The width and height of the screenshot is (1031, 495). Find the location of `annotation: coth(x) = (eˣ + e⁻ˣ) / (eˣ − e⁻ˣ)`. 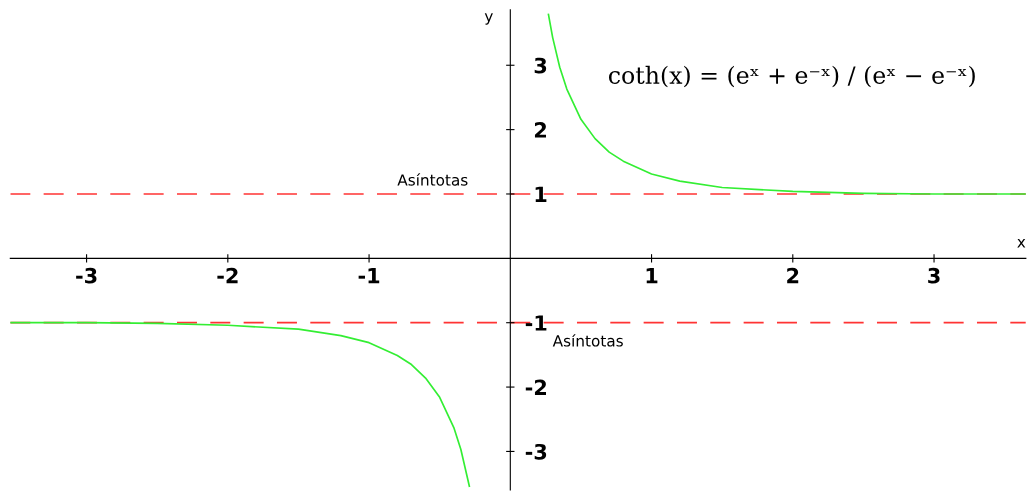

annotation: coth(x) = (eˣ + e⁻ˣ) / (eˣ − e⁻ˣ) is located at coordinates (791, 76).